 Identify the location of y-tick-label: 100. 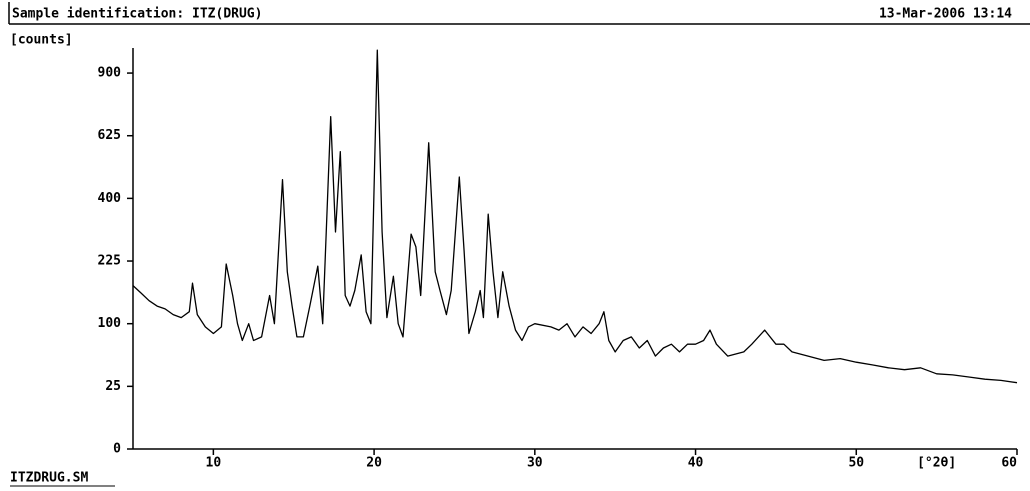
(110, 323).